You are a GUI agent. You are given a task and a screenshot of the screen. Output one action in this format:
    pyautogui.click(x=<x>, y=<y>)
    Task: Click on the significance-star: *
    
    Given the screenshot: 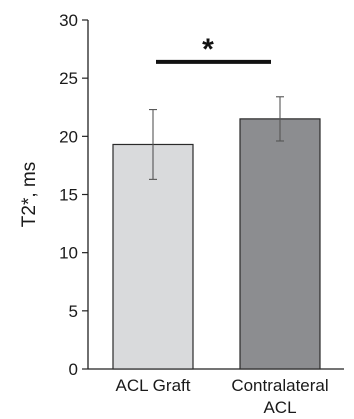 What is the action you would take?
    pyautogui.click(x=208, y=49)
    